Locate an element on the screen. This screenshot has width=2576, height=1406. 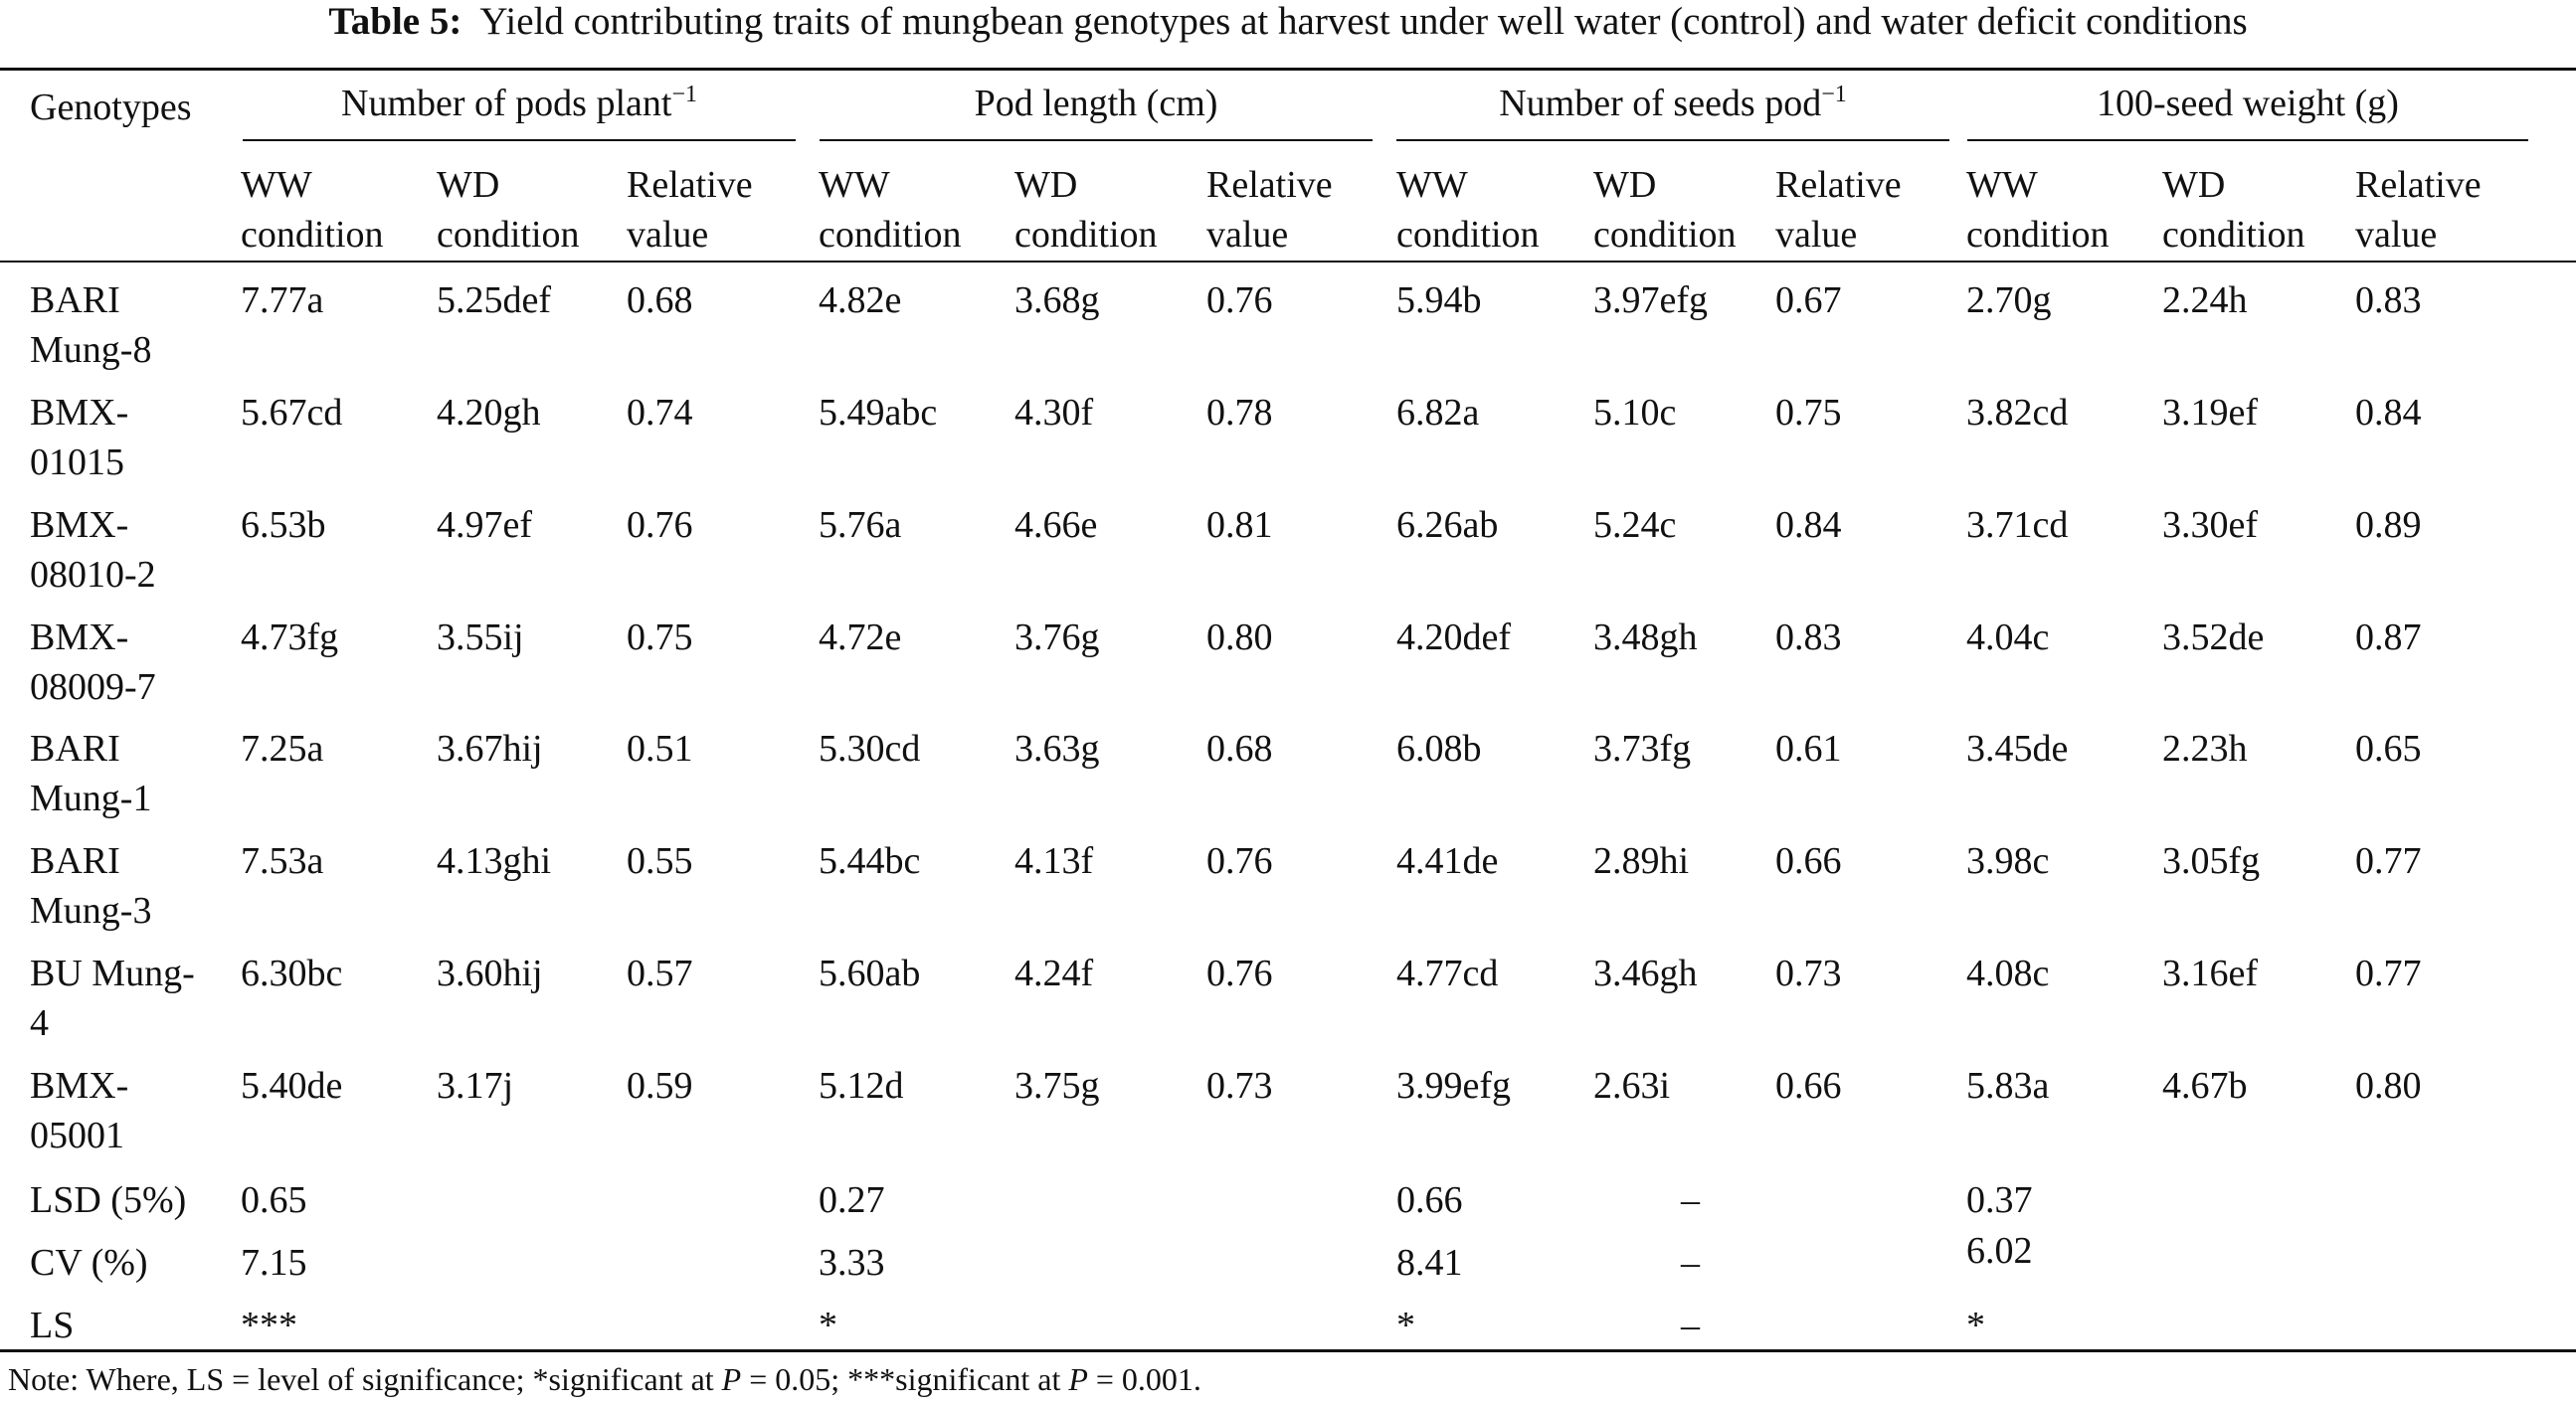
table-cell: 0.74 is located at coordinates (660, 413).